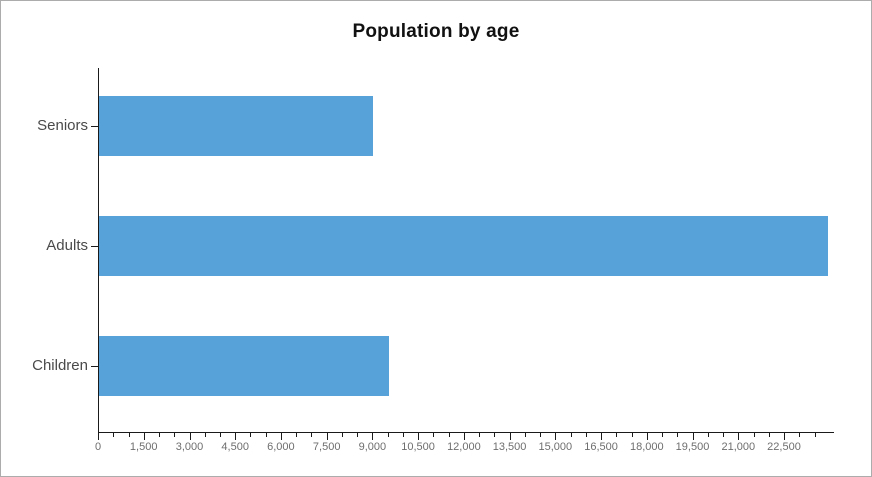 The height and width of the screenshot is (477, 872). I want to click on x-axis-tick-label: 1,500, so click(143, 447).